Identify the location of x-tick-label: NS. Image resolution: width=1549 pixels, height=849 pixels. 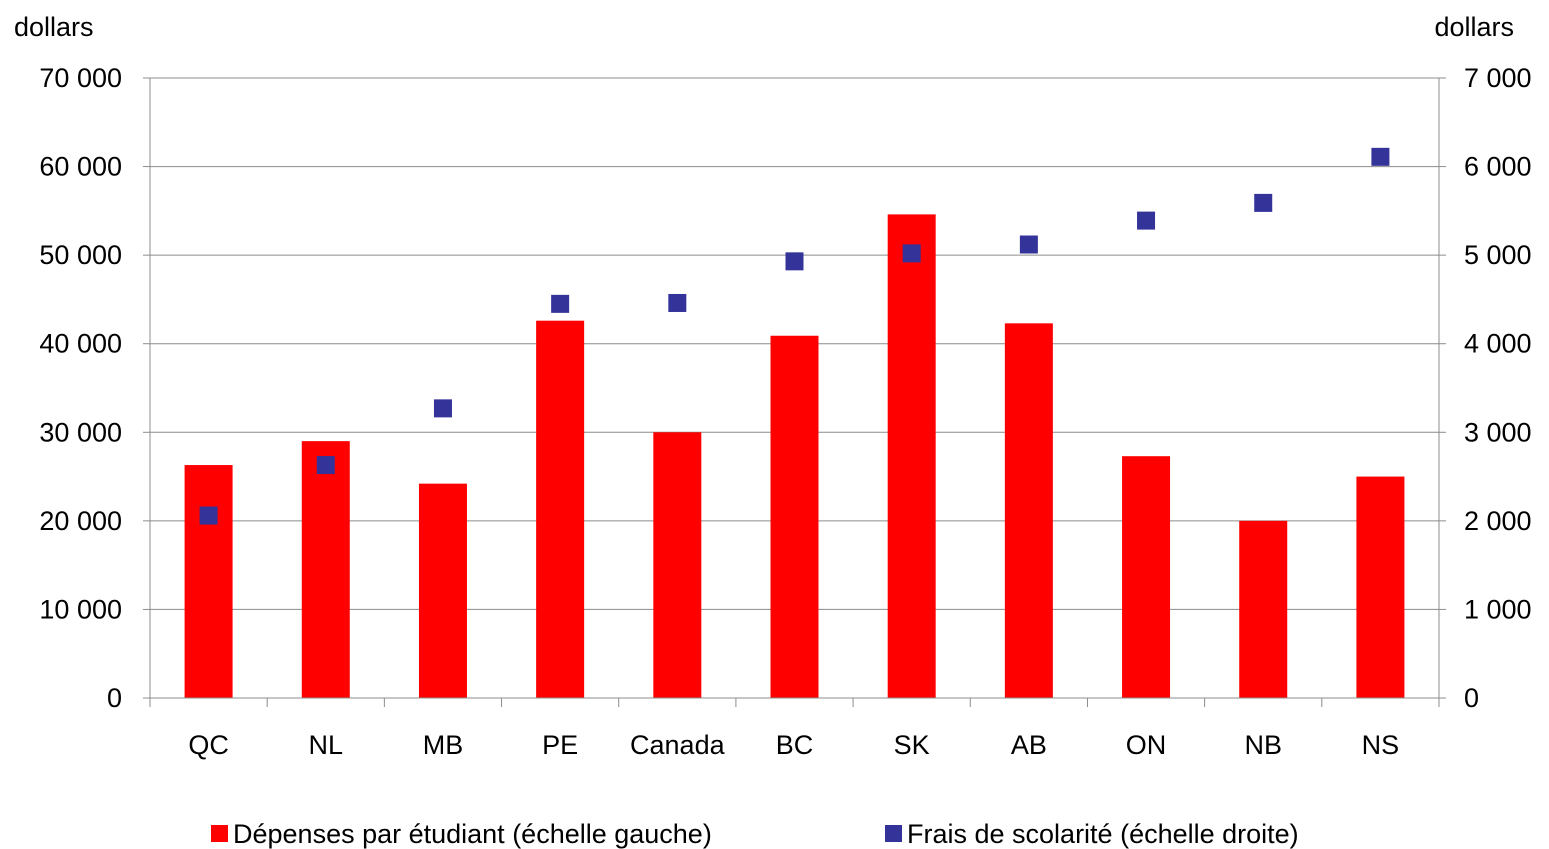
(1381, 745).